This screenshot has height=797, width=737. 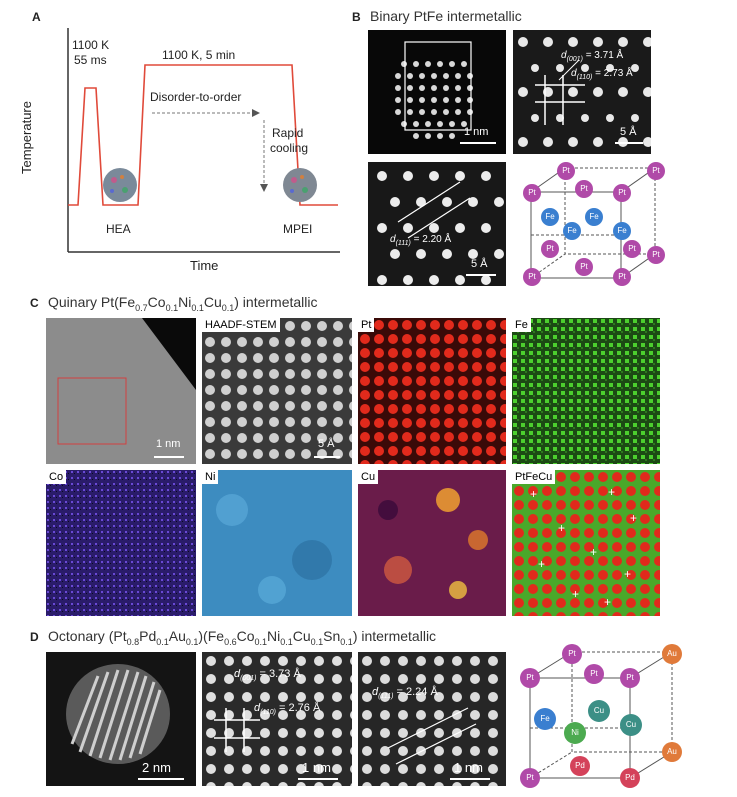 What do you see at coordinates (432, 543) in the screenshot?
I see `cu-map-image: Cu` at bounding box center [432, 543].